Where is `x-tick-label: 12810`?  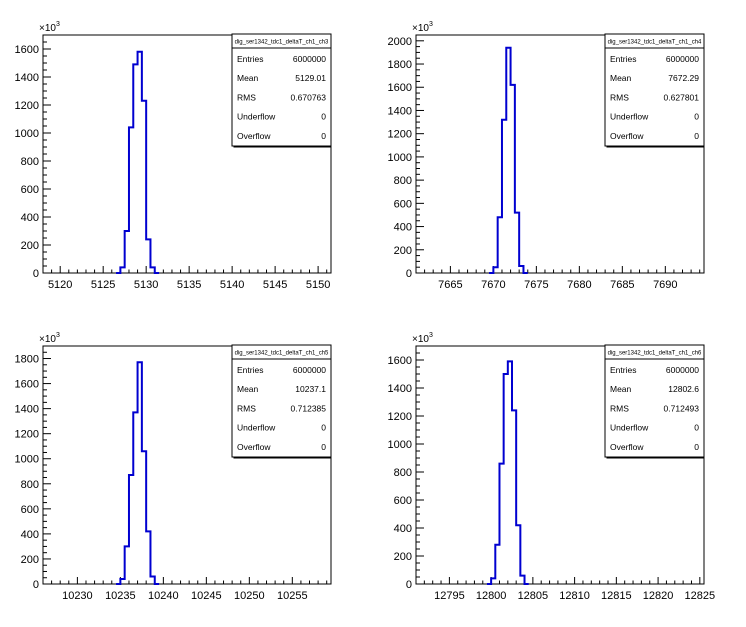 x-tick-label: 12810 is located at coordinates (574, 596).